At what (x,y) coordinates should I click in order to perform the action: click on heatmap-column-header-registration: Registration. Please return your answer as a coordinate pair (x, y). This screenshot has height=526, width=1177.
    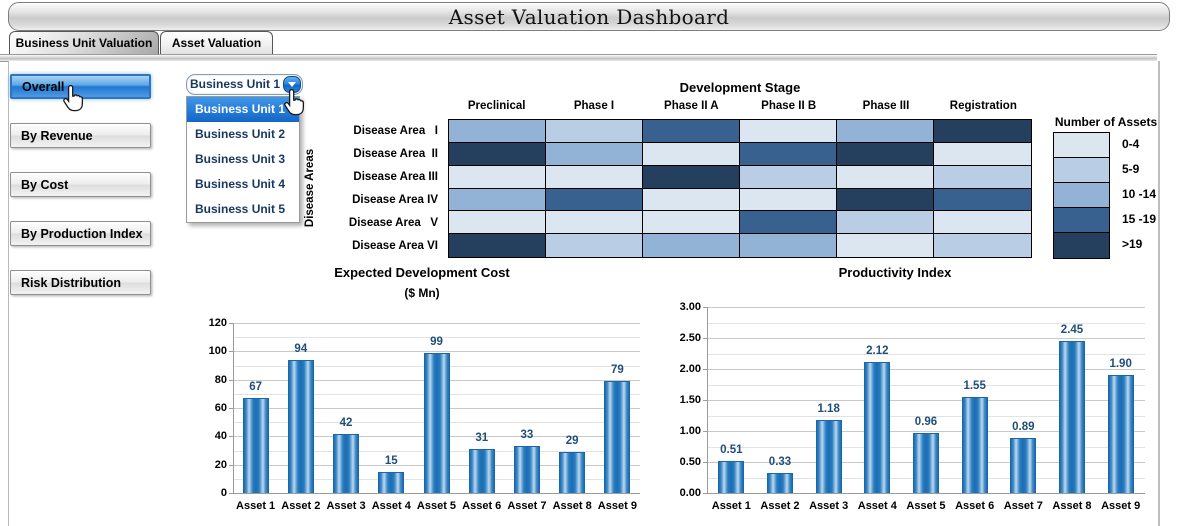
    Looking at the image, I should click on (983, 106).